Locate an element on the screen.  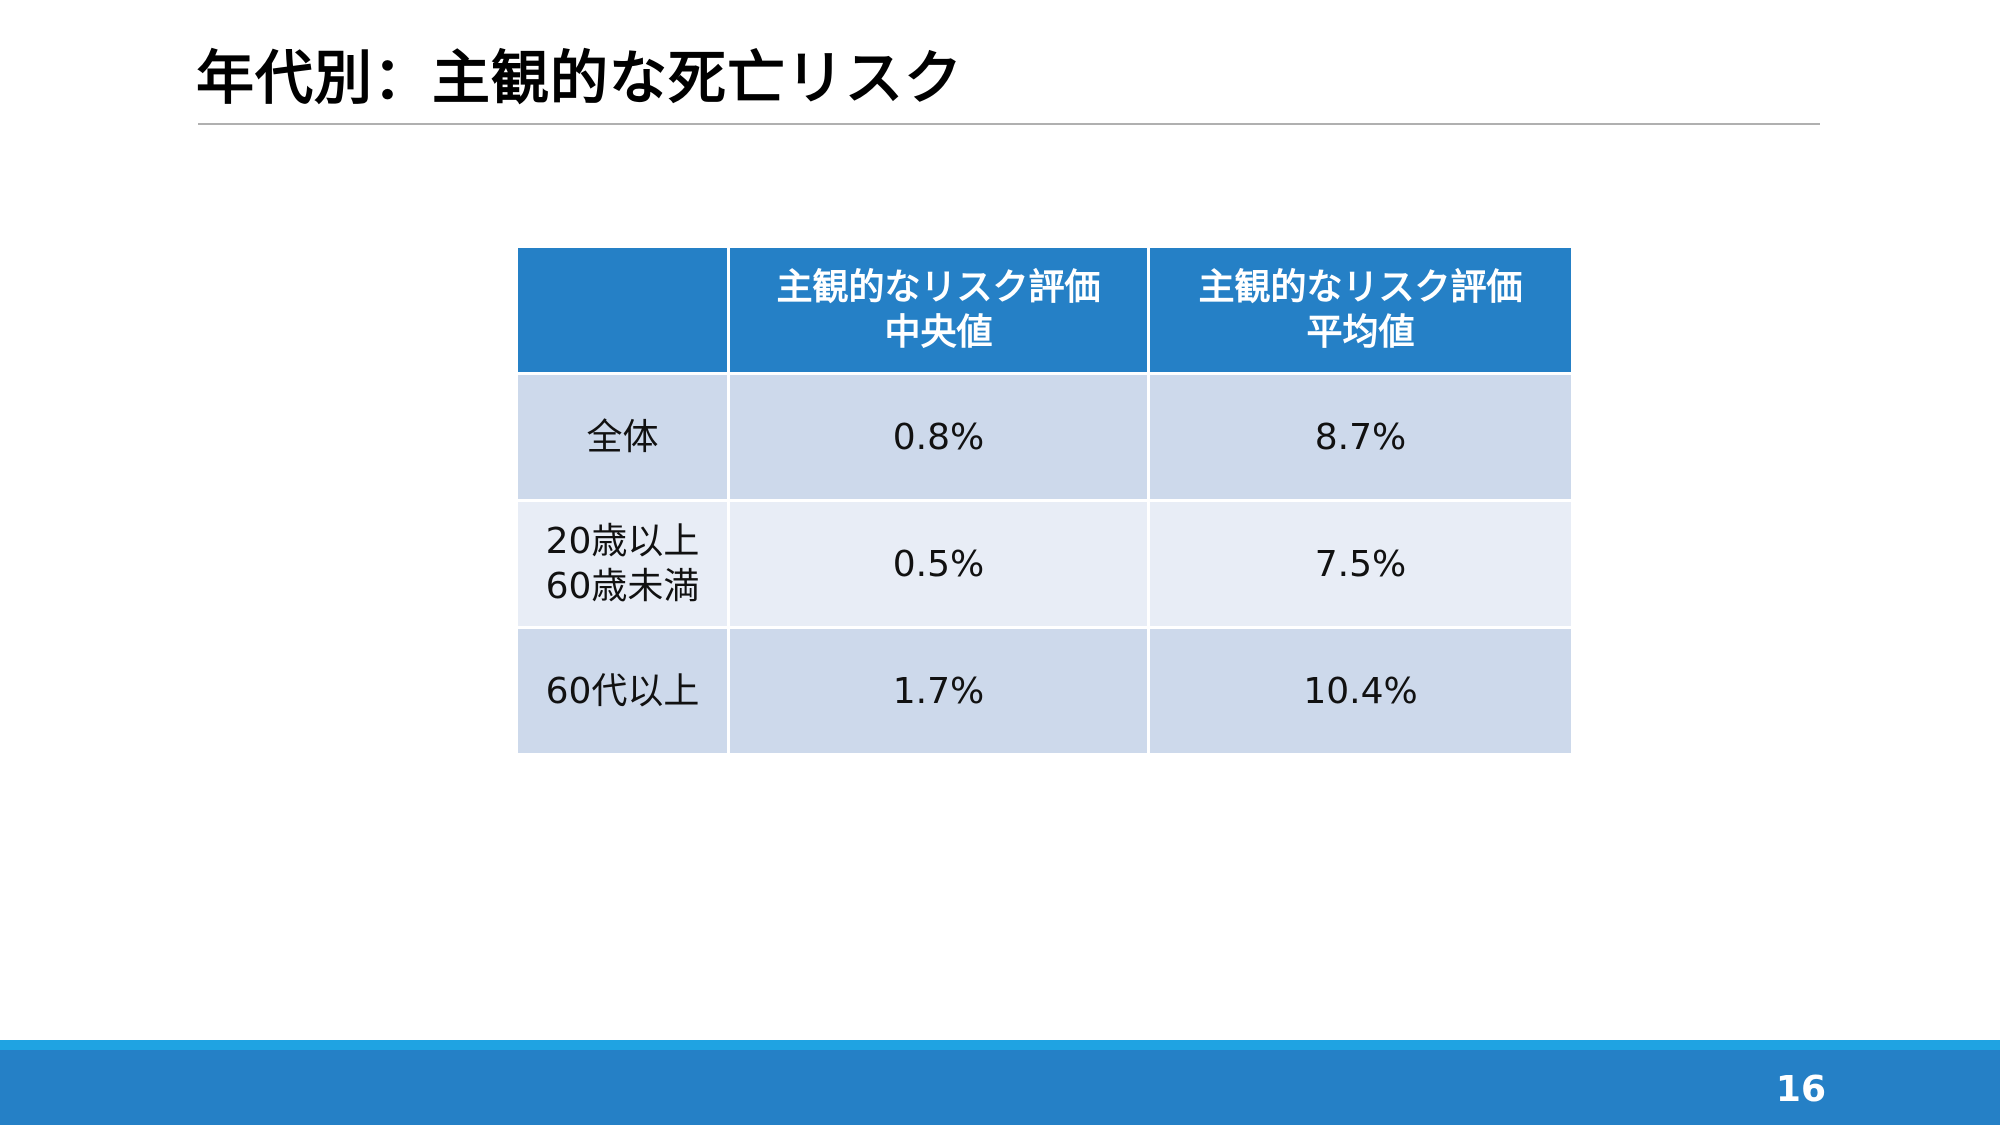
mean-cell: 7.5% is located at coordinates (1360, 564).